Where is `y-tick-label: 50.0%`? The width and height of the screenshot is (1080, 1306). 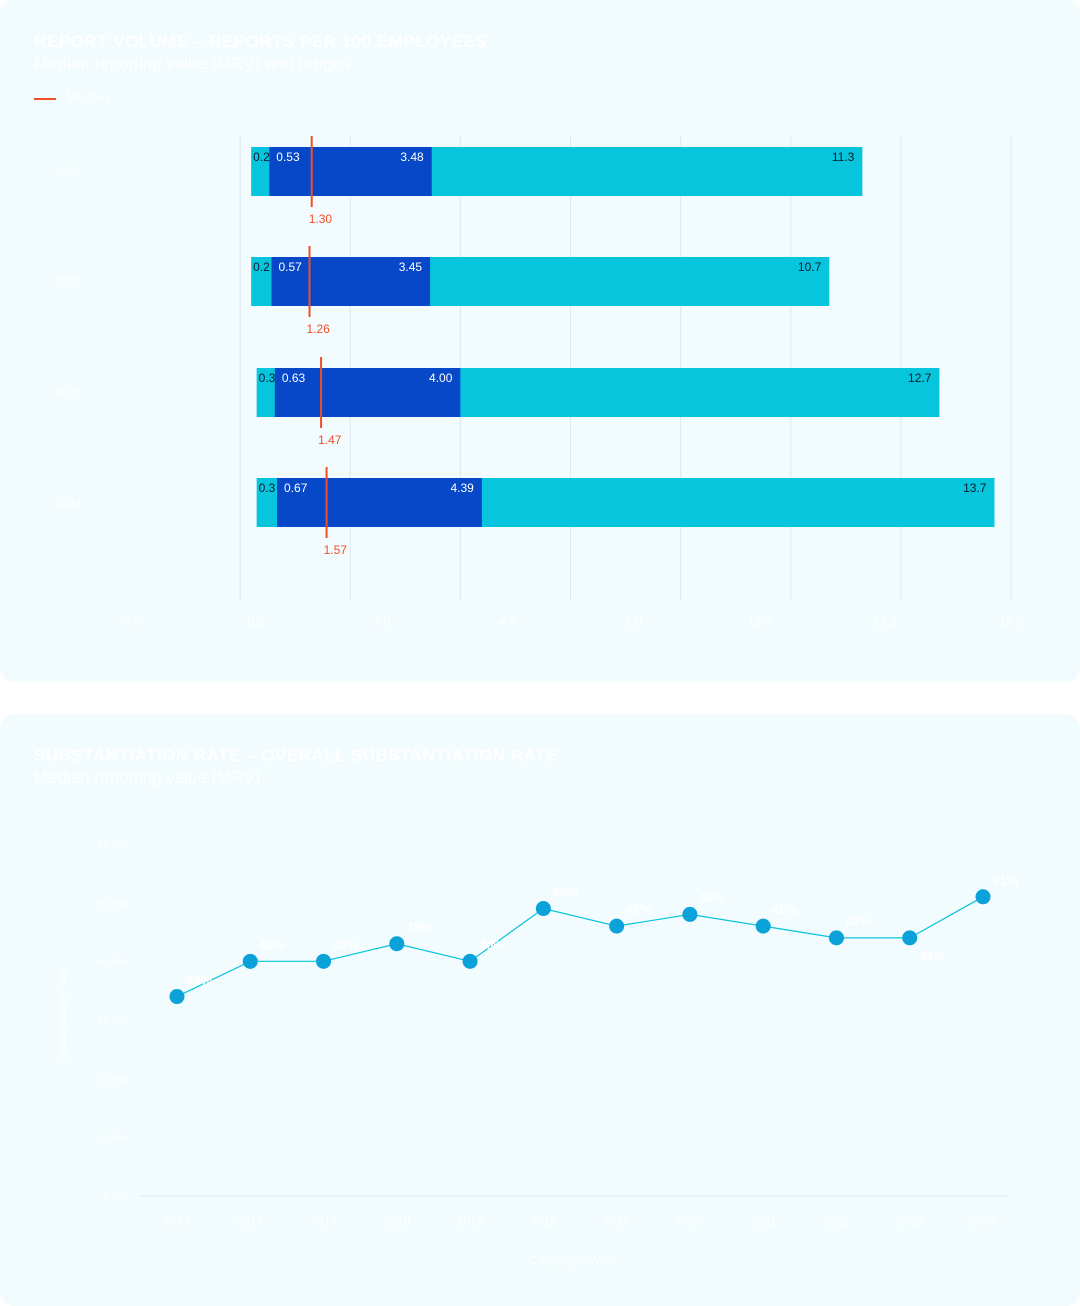
y-tick-label: 50.0% is located at coordinates (112, 904).